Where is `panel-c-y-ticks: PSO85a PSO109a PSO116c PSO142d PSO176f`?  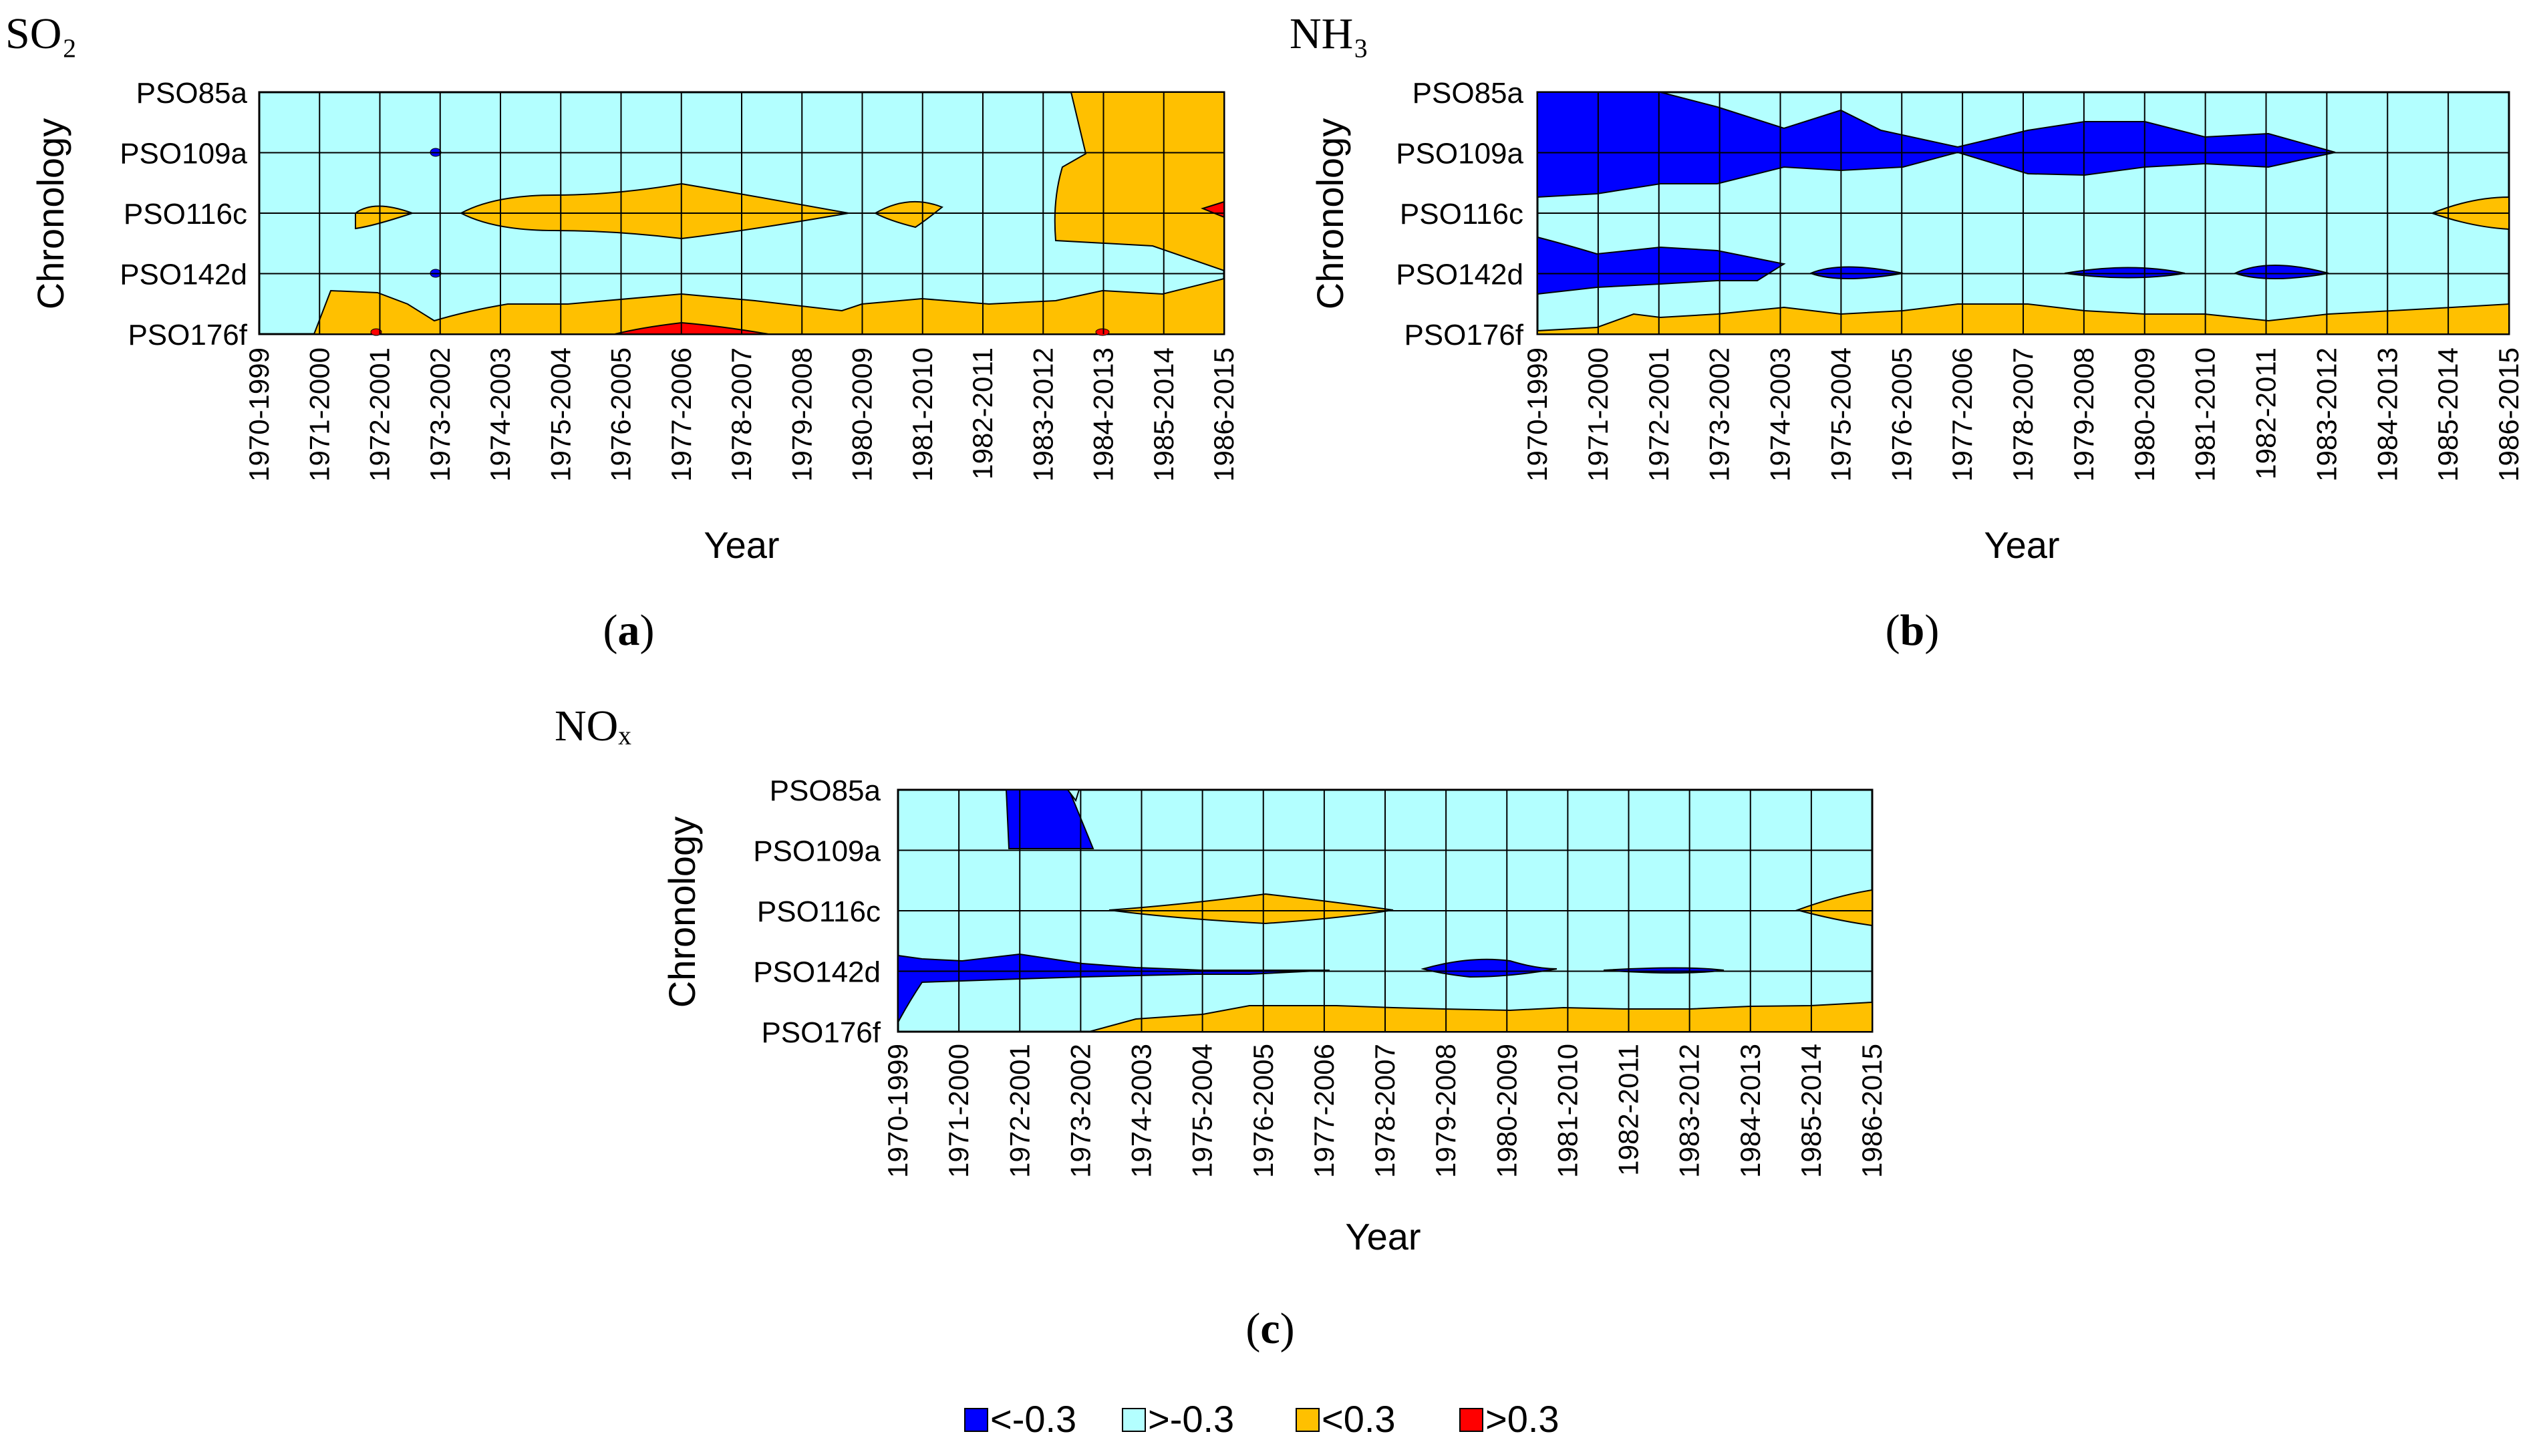 panel-c-y-ticks: PSO85a PSO109a PSO116c PSO142d PSO176f is located at coordinates (817, 912).